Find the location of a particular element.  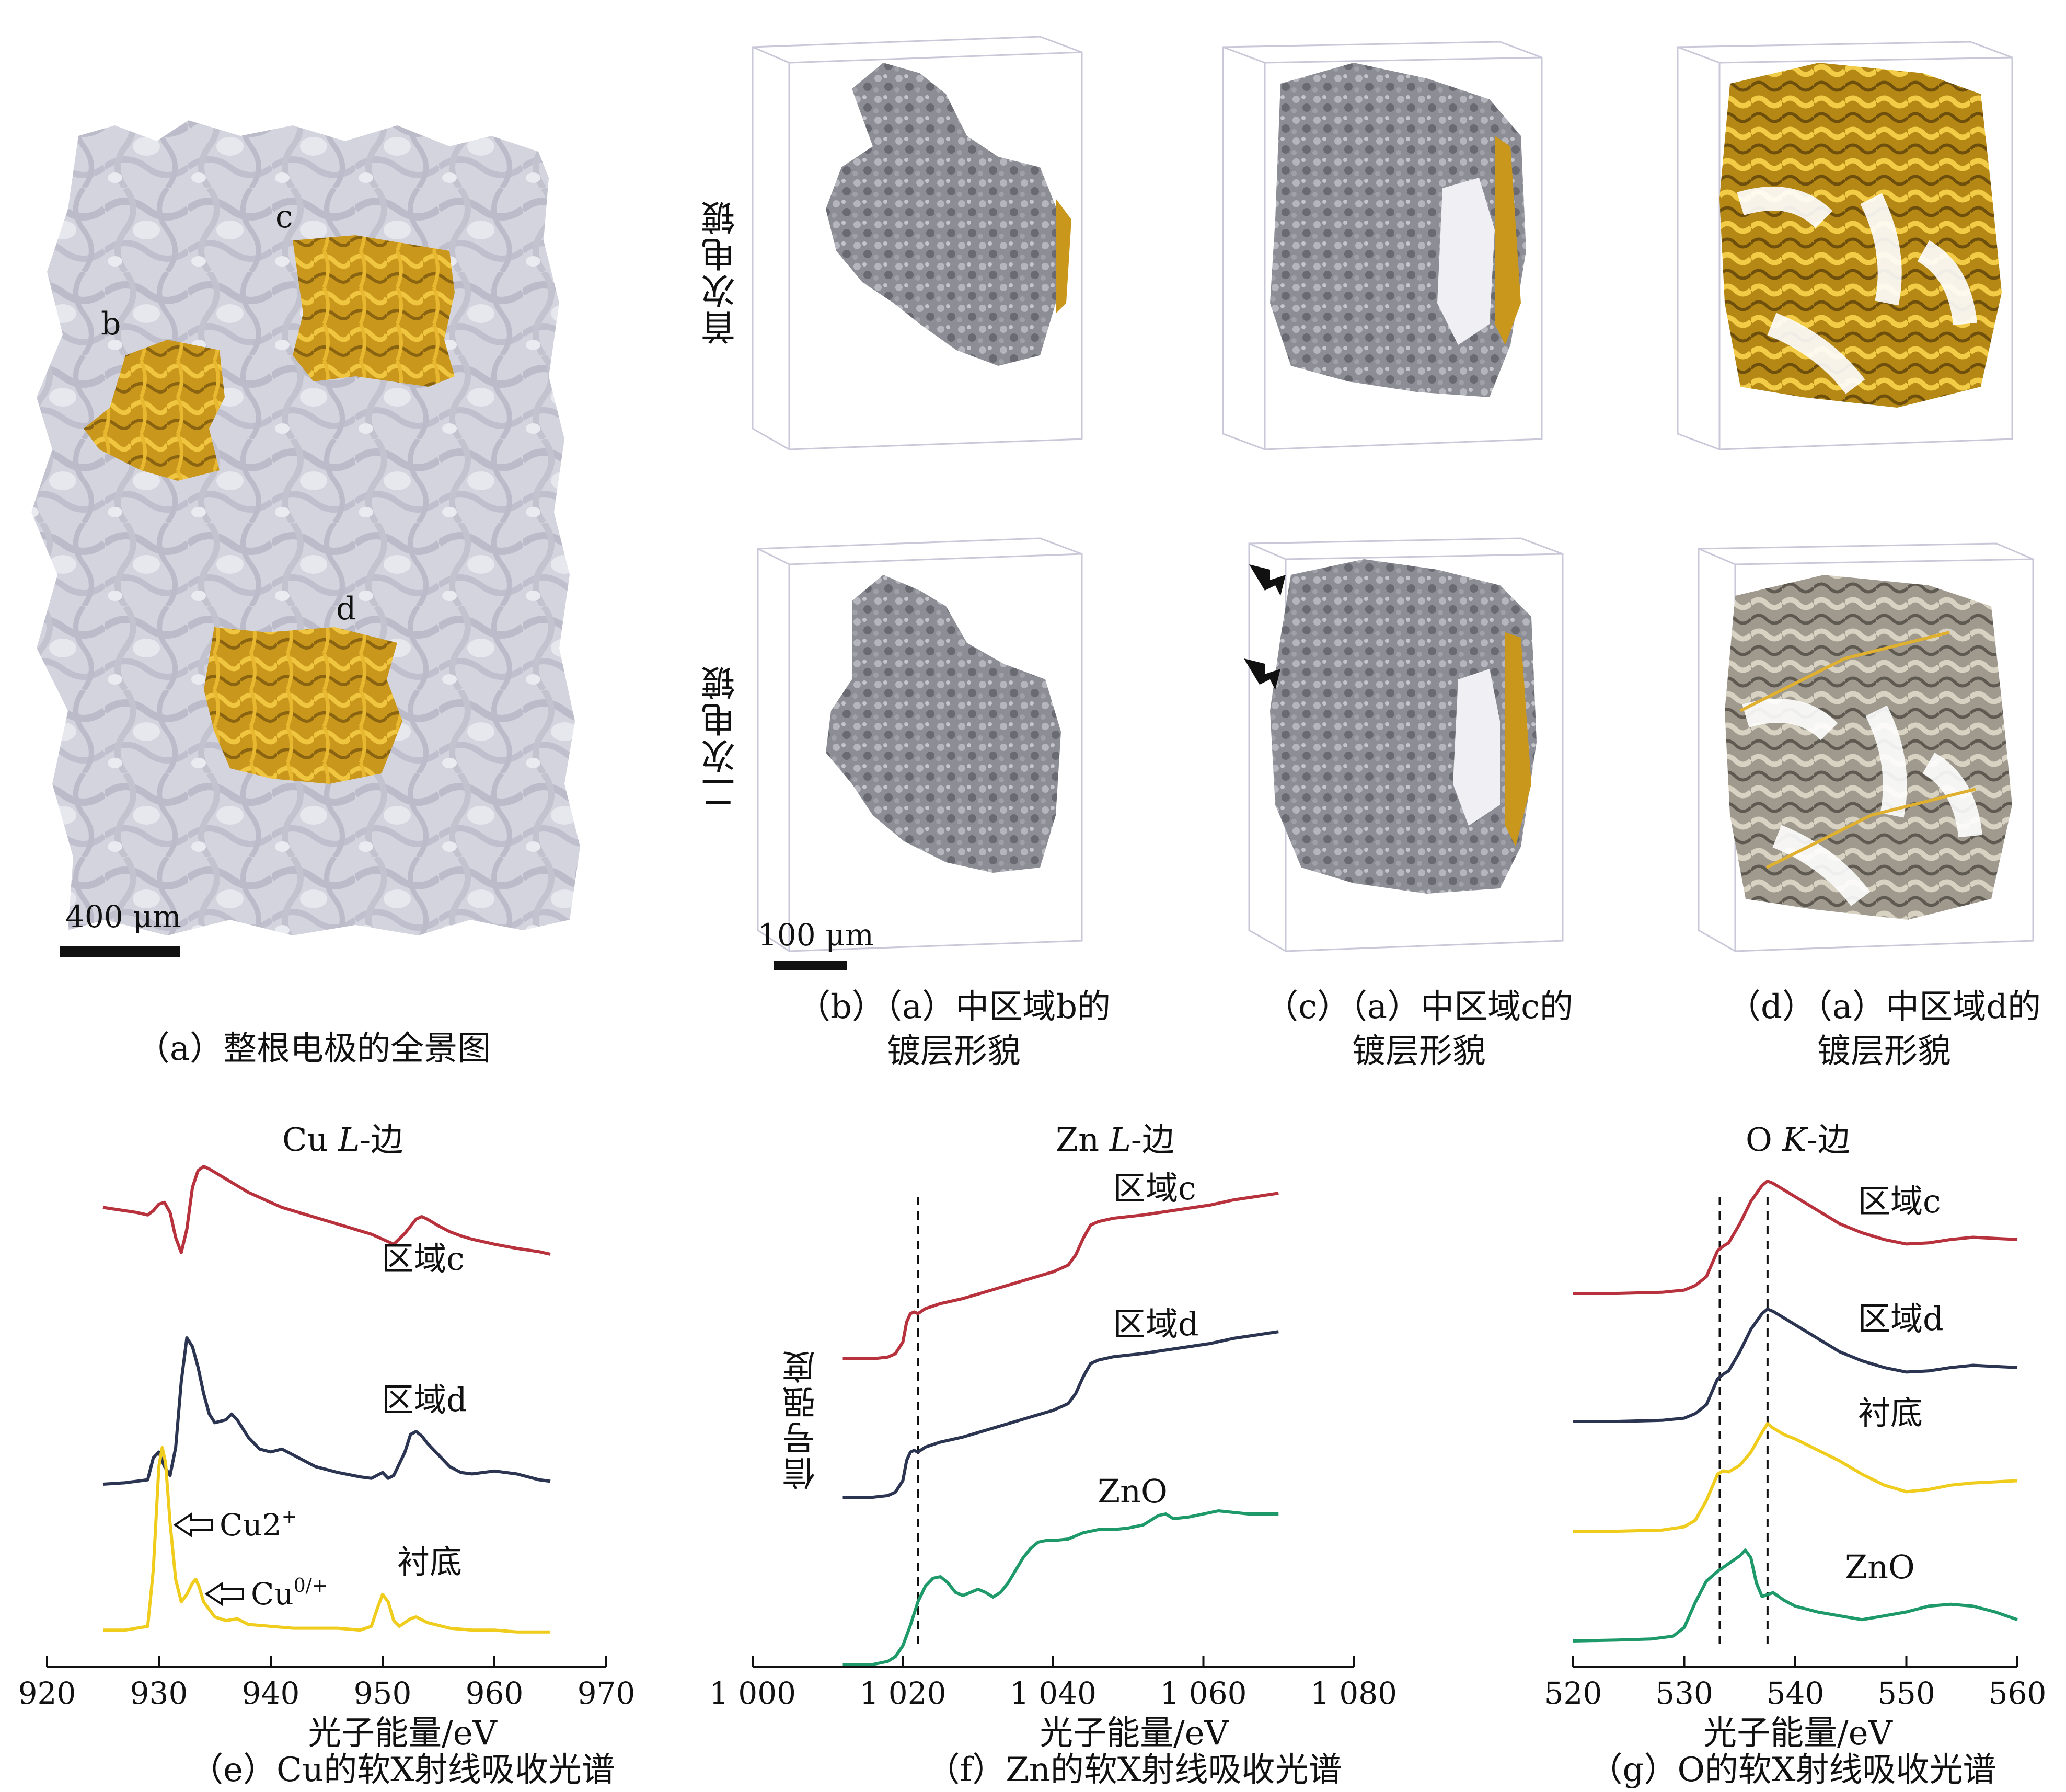

caption-c-line1: （c）（a）中区域c的 is located at coordinates (1419, 1007).